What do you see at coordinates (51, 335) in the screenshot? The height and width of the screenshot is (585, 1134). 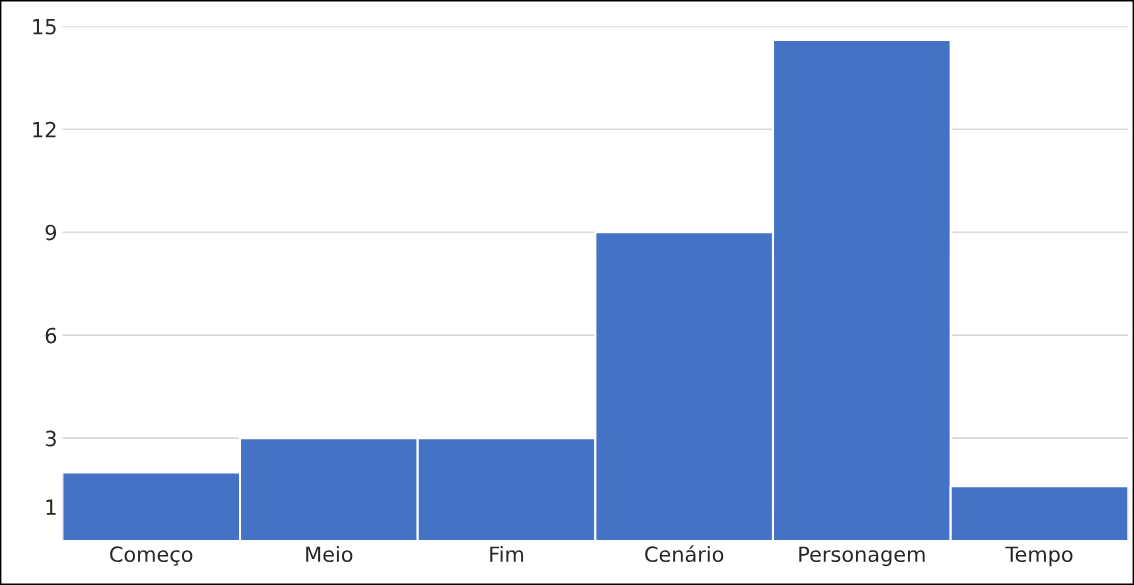 I see `y-tick-label: 6` at bounding box center [51, 335].